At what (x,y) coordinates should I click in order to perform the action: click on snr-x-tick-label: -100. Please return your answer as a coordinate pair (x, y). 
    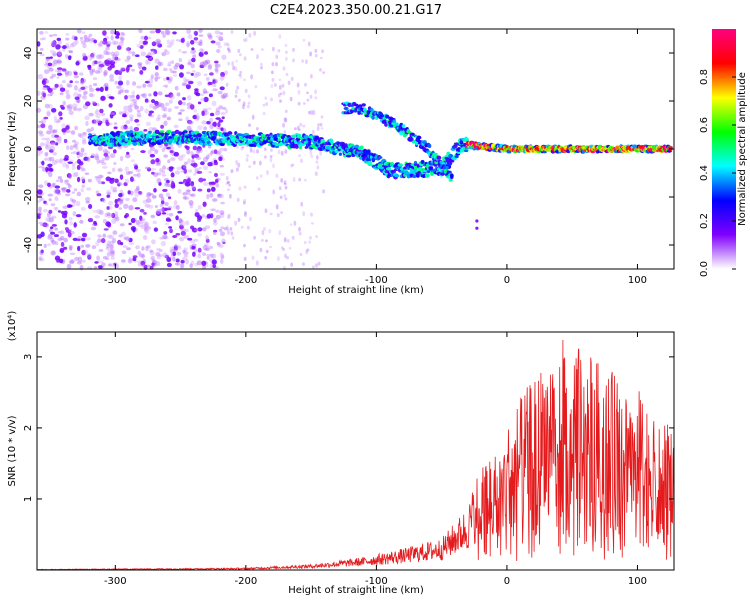
    Looking at the image, I should click on (376, 581).